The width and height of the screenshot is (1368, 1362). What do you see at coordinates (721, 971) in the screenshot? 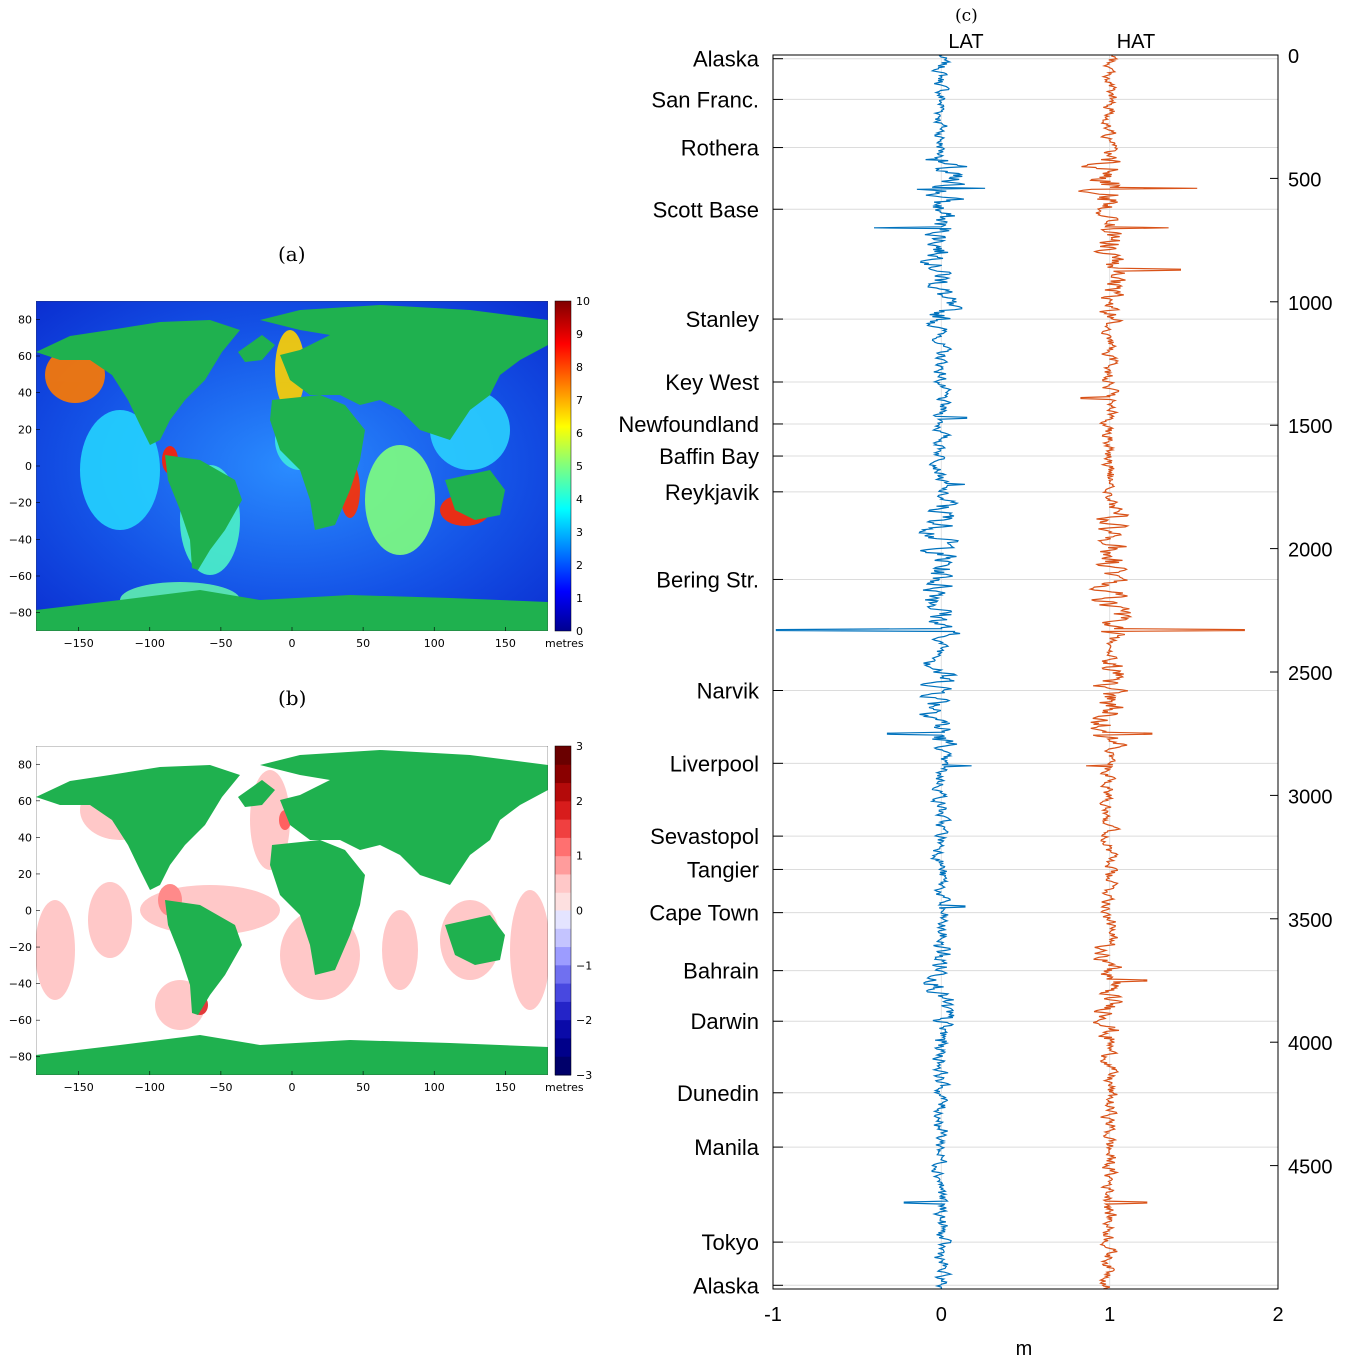
I see `station-label: Bahrain` at bounding box center [721, 971].